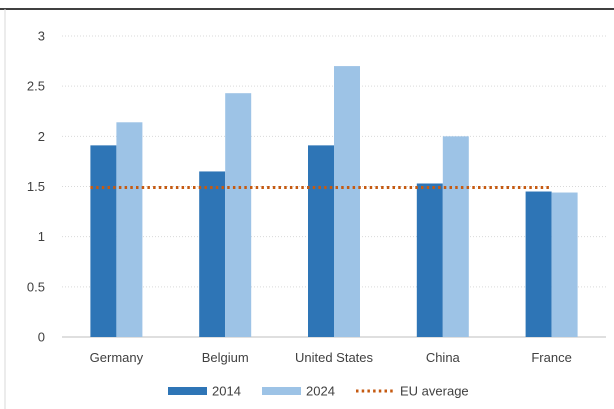  I want to click on y-tick-label: 3, so click(41, 36).